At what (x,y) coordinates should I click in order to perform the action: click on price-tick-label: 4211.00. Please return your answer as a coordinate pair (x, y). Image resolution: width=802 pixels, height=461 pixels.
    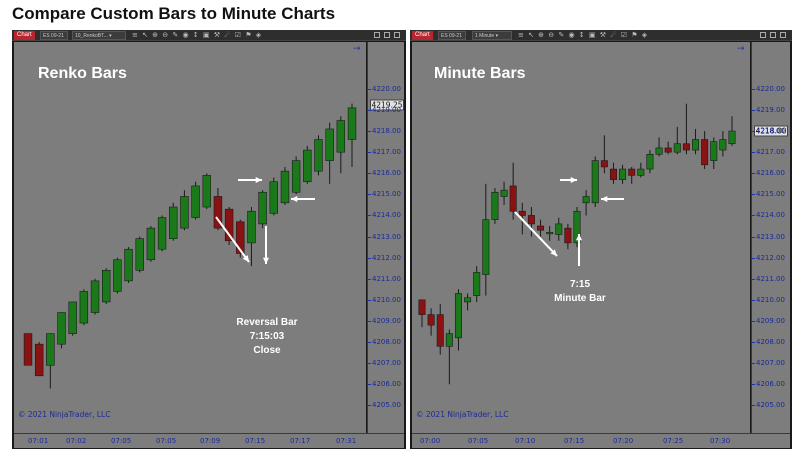
    Looking at the image, I should click on (770, 278).